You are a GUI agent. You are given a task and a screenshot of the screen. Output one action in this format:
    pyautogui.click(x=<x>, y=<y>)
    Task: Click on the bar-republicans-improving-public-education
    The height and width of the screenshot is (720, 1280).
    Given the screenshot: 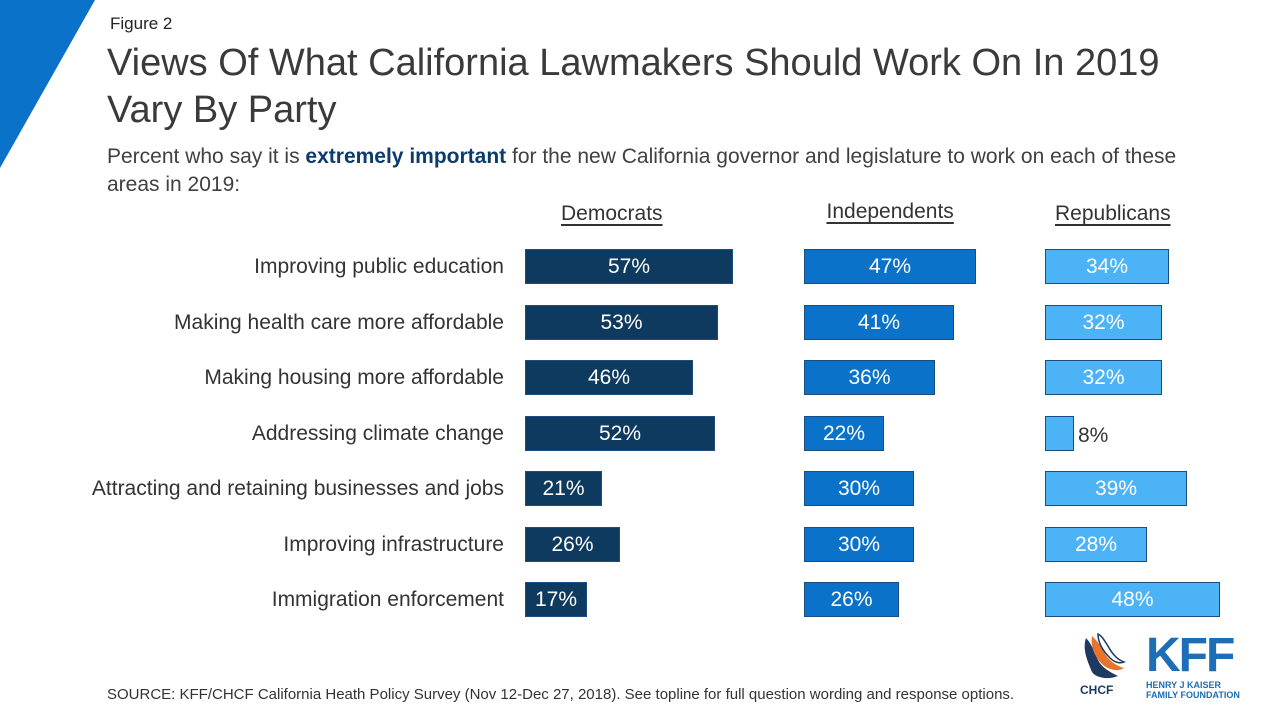 What is the action you would take?
    pyautogui.click(x=1107, y=266)
    